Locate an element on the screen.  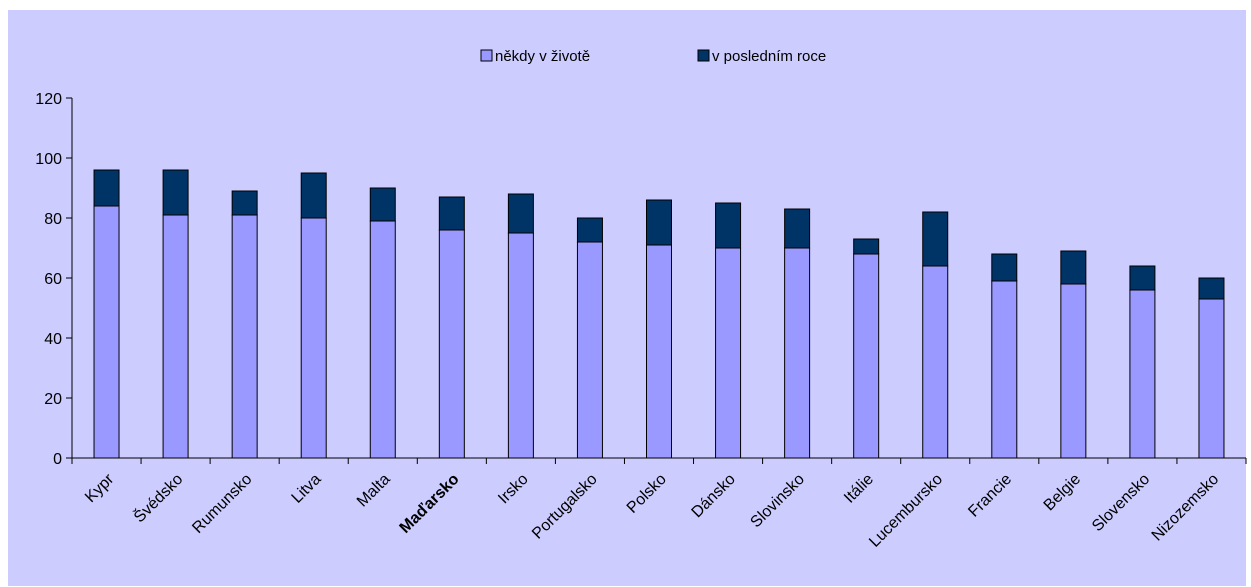
y-tick-label: 20 is located at coordinates (53, 399).